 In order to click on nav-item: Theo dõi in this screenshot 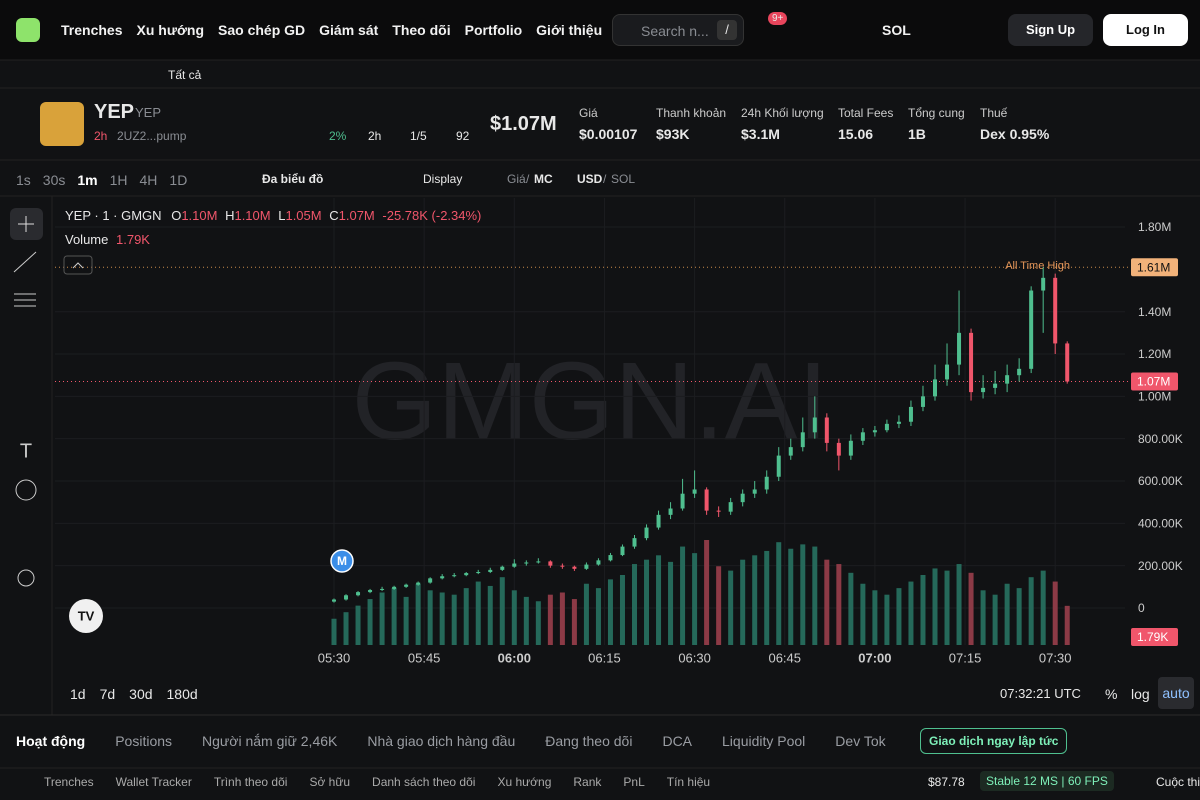, I will do `click(421, 30)`.